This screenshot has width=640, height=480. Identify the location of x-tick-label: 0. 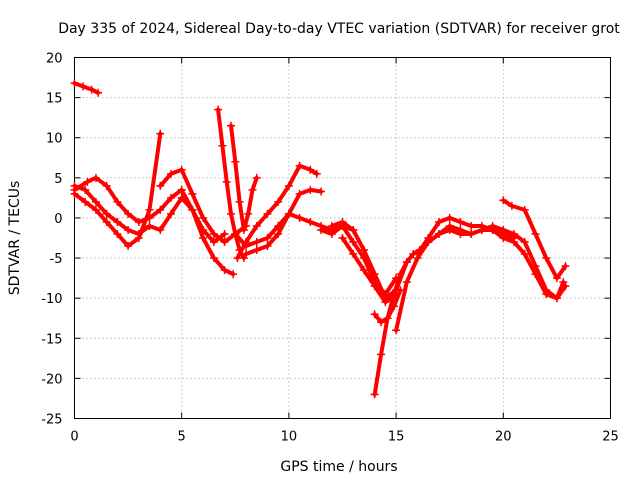
(74, 437).